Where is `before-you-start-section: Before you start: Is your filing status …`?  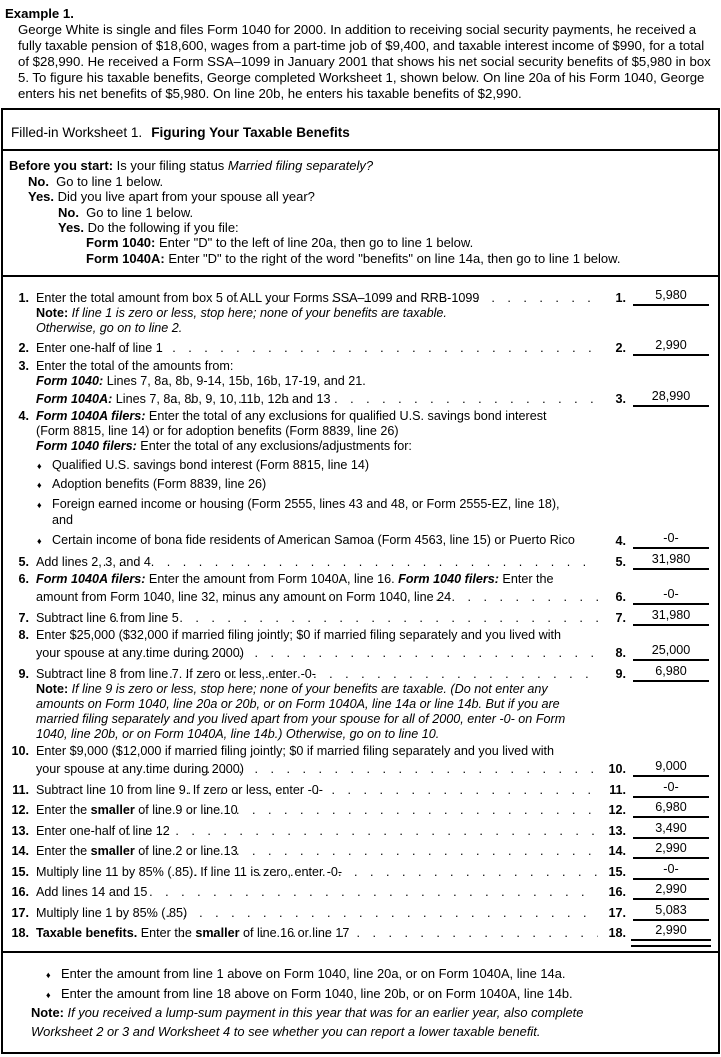 before-you-start-section: Before you start: Is your filing status … is located at coordinates (360, 214).